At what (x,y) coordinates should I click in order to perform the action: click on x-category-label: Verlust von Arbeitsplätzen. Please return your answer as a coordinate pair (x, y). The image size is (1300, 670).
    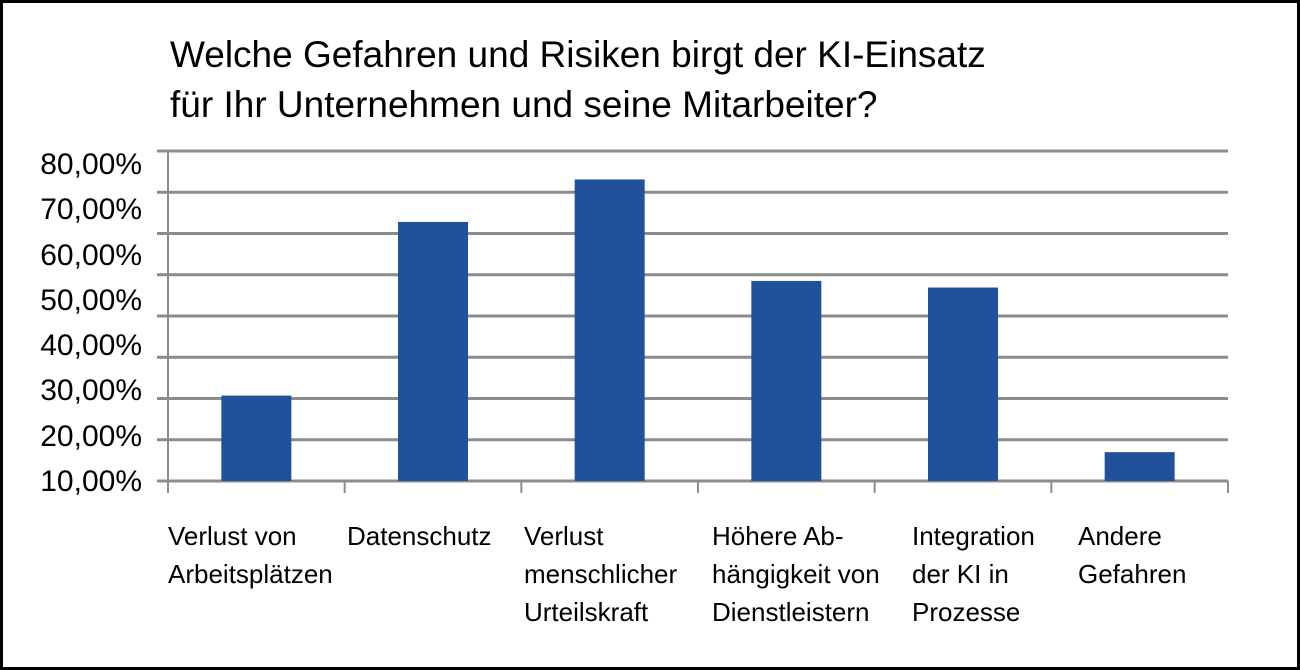
    Looking at the image, I should click on (250, 555).